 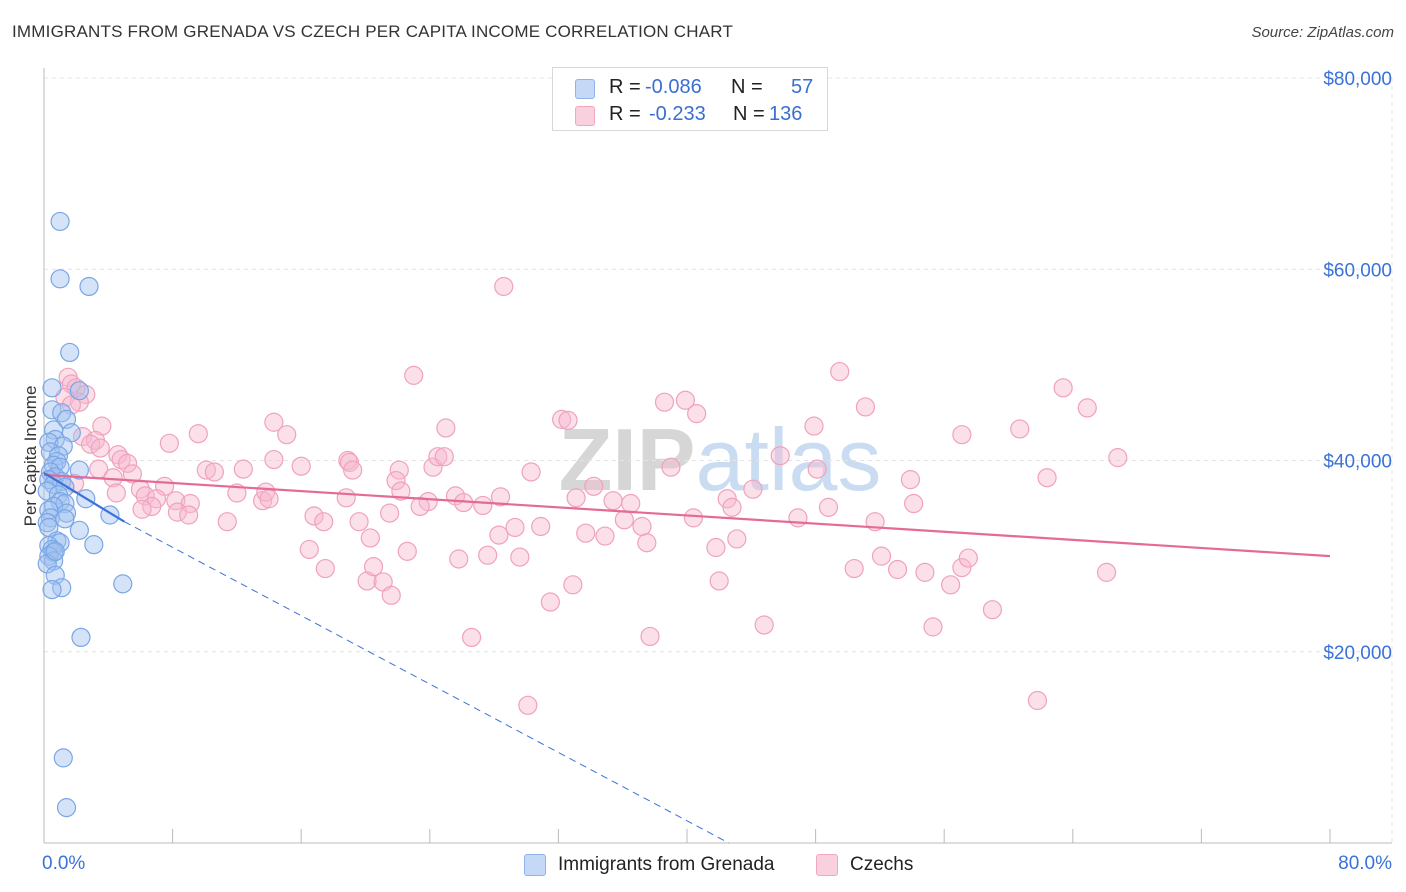 What do you see at coordinates (1357, 366) in the screenshot?
I see `y-tick-labels: $20,000 $40,000 $60,000 $80,000` at bounding box center [1357, 366].